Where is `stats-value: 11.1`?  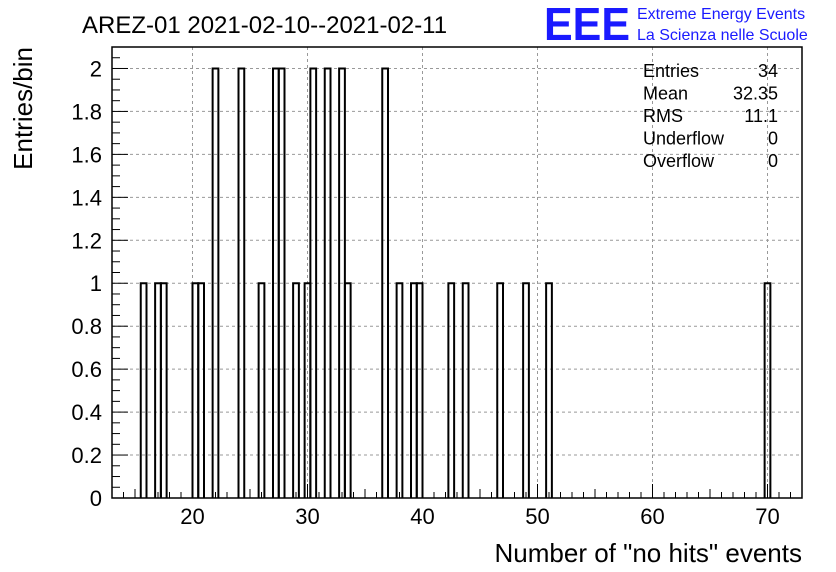
stats-value: 11.1 is located at coordinates (761, 116).